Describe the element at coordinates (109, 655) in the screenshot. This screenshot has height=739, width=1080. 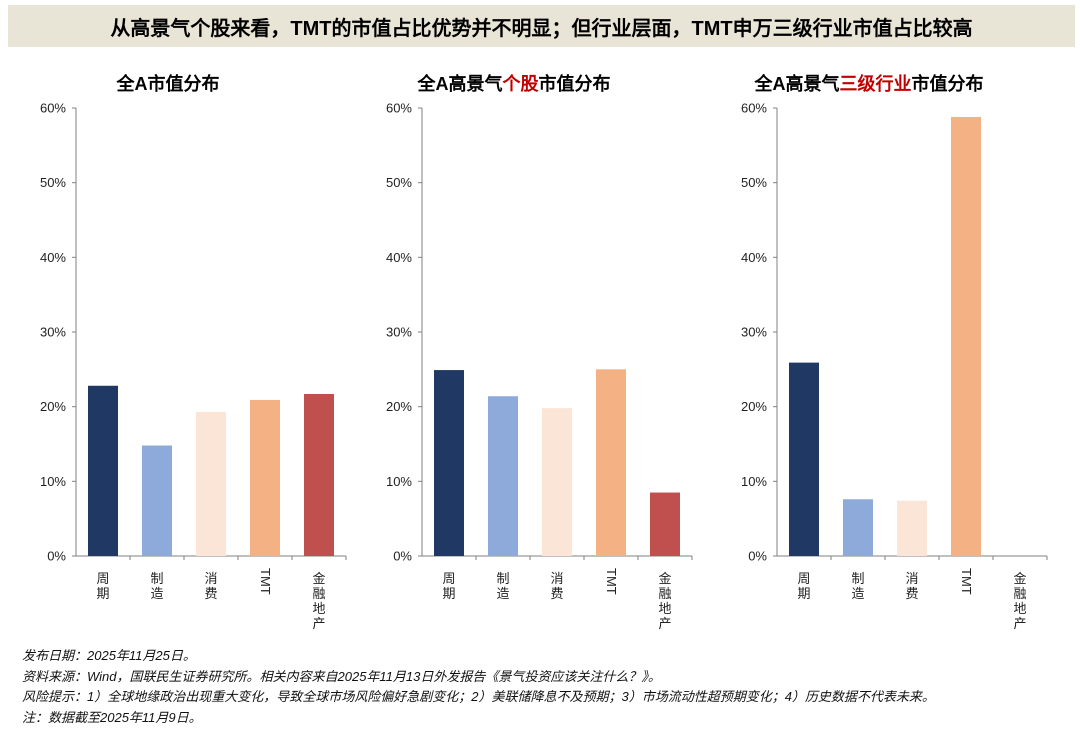
I see `publish-date: 发布日期：2025年11月25日。` at that location.